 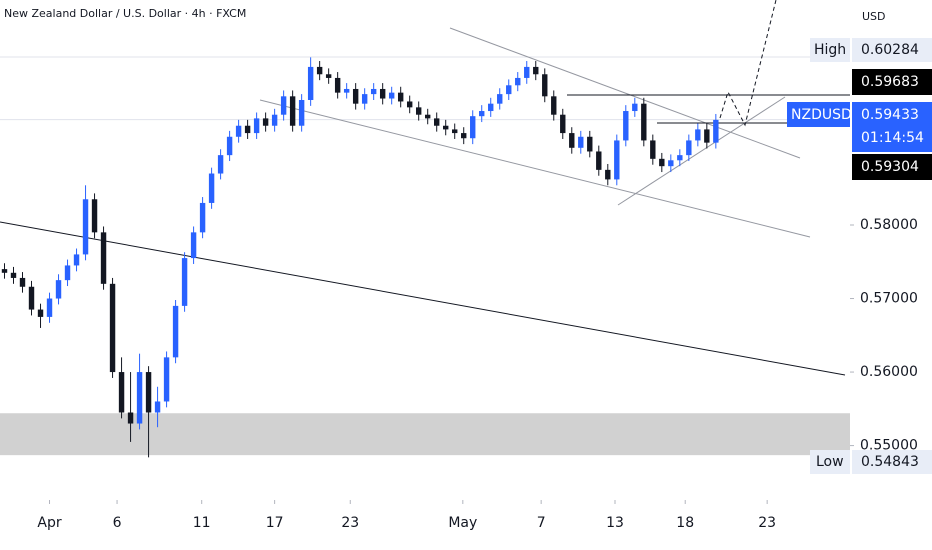 I want to click on x-tick-label: 7, so click(x=541, y=523).